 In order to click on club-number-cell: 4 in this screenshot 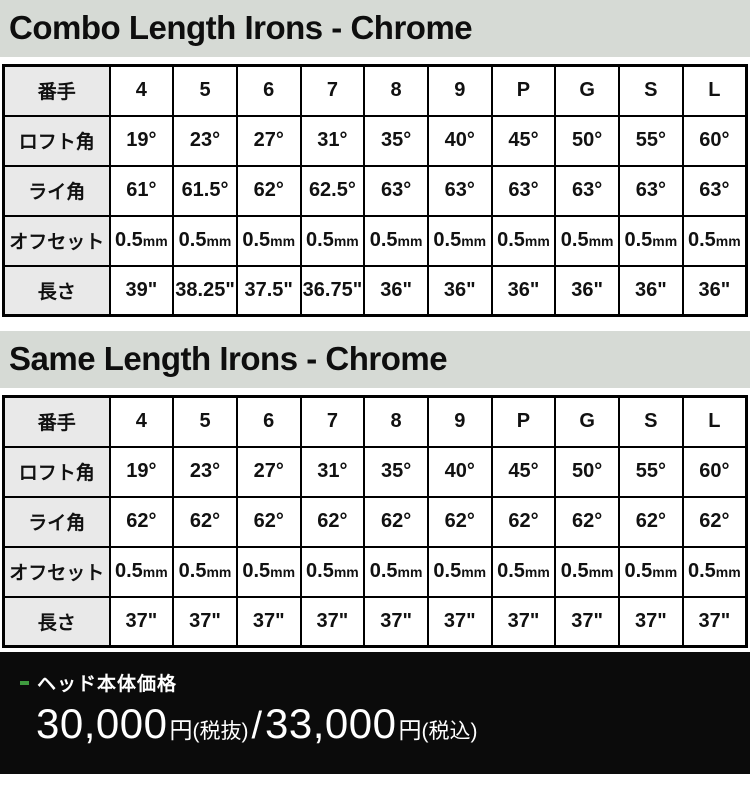, I will do `click(141, 90)`.